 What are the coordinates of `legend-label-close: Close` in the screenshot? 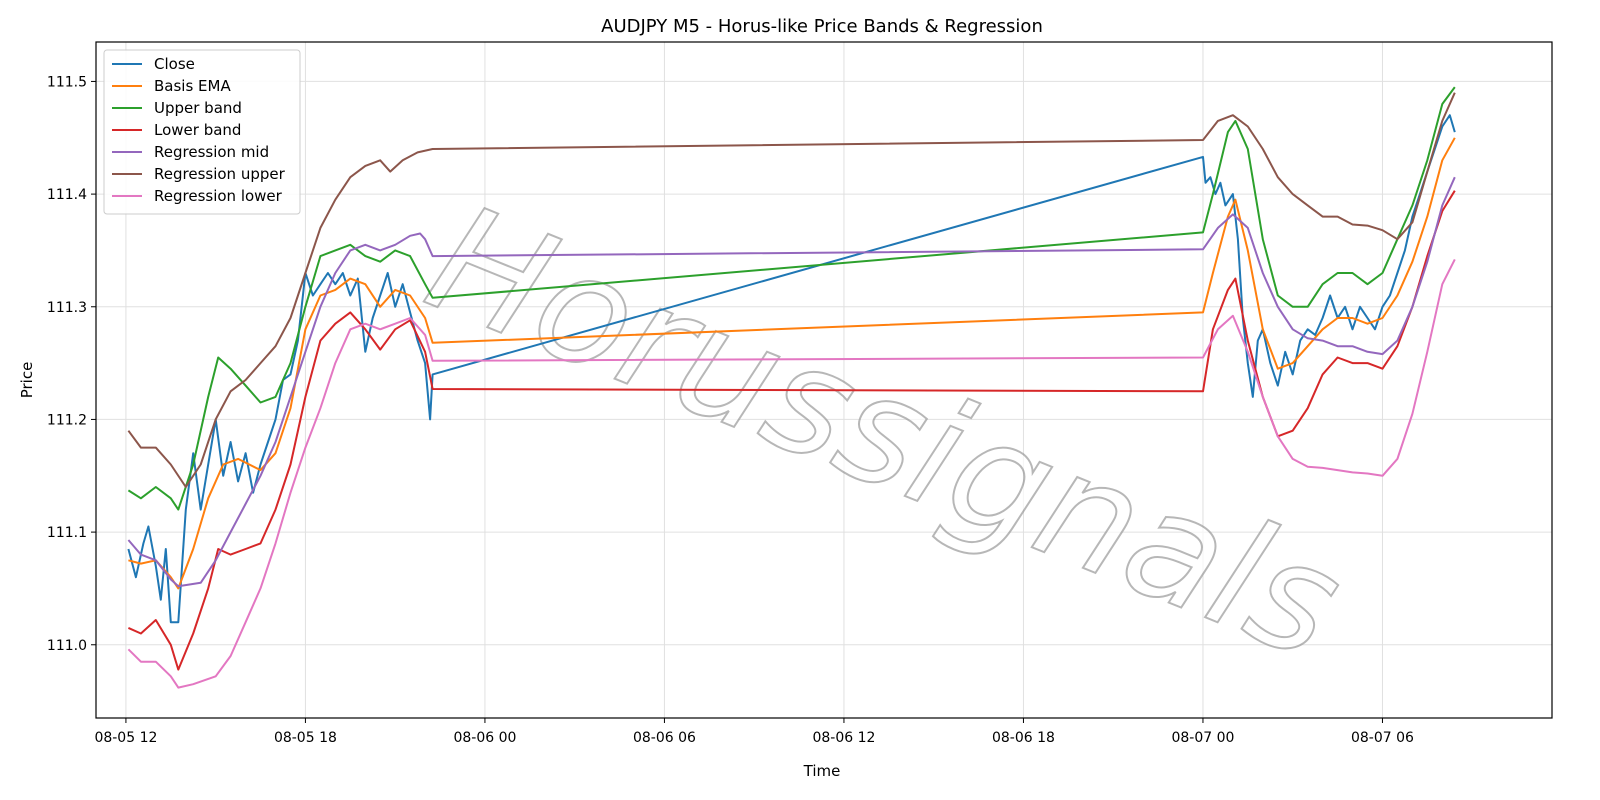 It's located at (174, 64).